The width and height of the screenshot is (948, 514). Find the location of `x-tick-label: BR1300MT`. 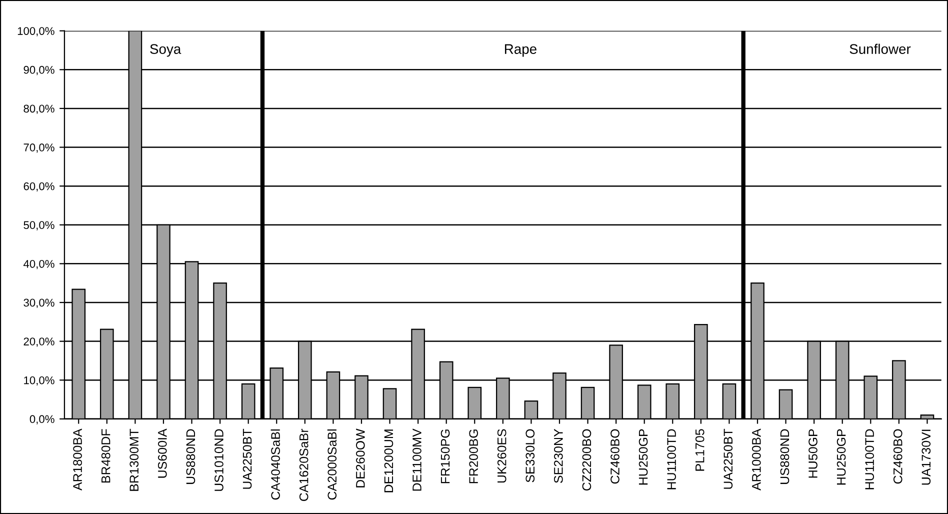

x-tick-label: BR1300MT is located at coordinates (134, 459).